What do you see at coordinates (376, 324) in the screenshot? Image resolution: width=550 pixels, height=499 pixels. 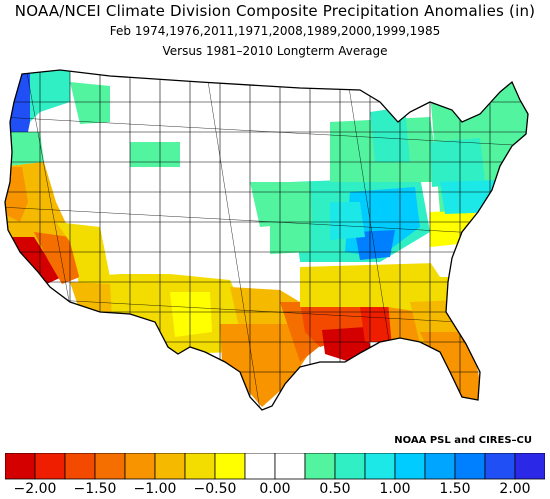 I see `region-mississippi-south` at bounding box center [376, 324].